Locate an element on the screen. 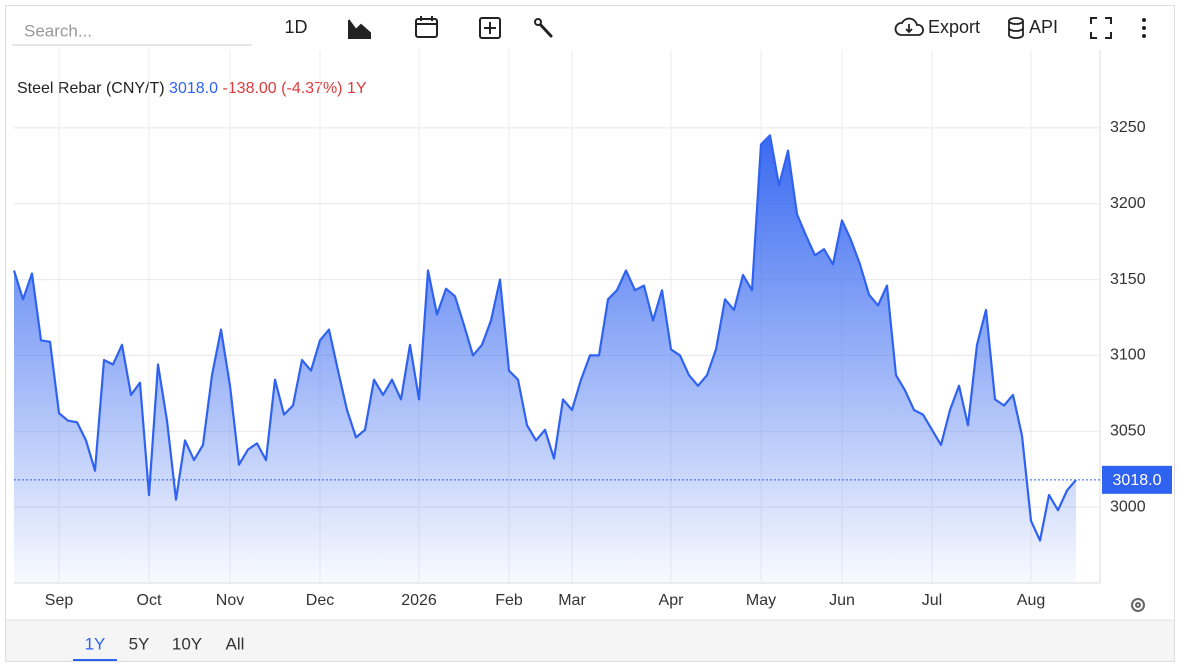 Image resolution: width=1180 pixels, height=670 pixels. interval-button: 1D is located at coordinates (295, 27).